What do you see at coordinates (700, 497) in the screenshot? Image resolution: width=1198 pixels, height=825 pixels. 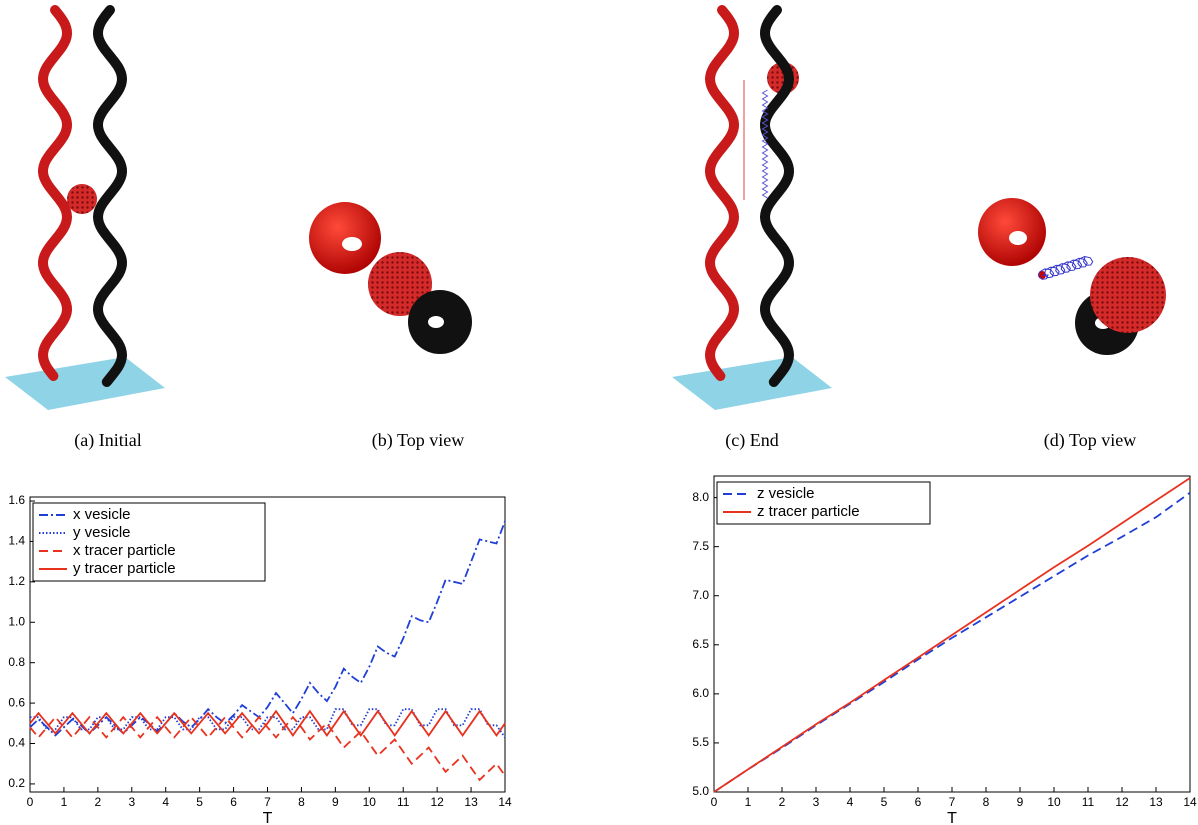 I see `y-tick-label: 8.0` at bounding box center [700, 497].